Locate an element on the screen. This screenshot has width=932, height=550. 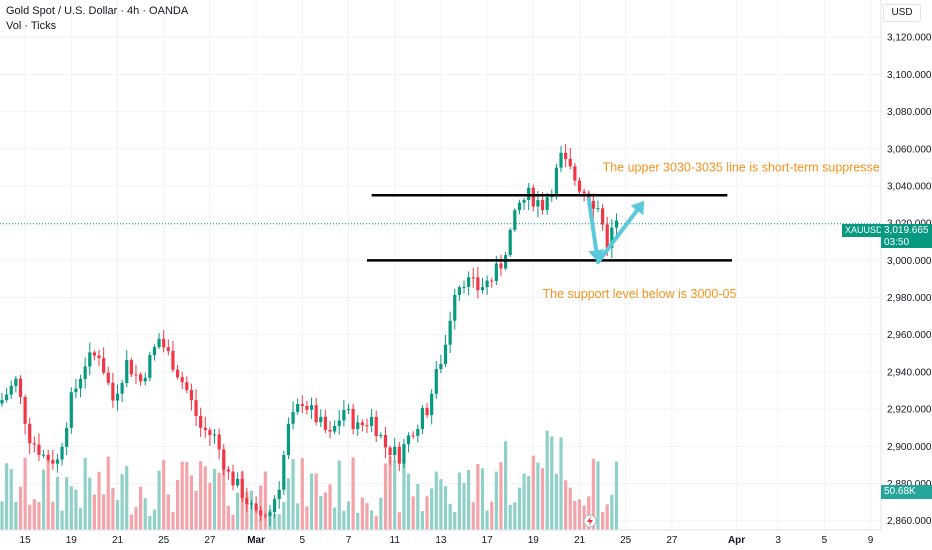
price-tick-label: 2,880.000 is located at coordinates (909, 484).